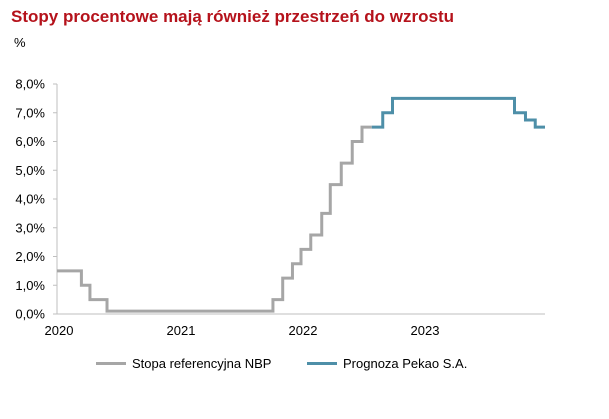 The height and width of the screenshot is (419, 609). I want to click on legend-label-pekao: Prognoza Pekao S.A., so click(405, 363).